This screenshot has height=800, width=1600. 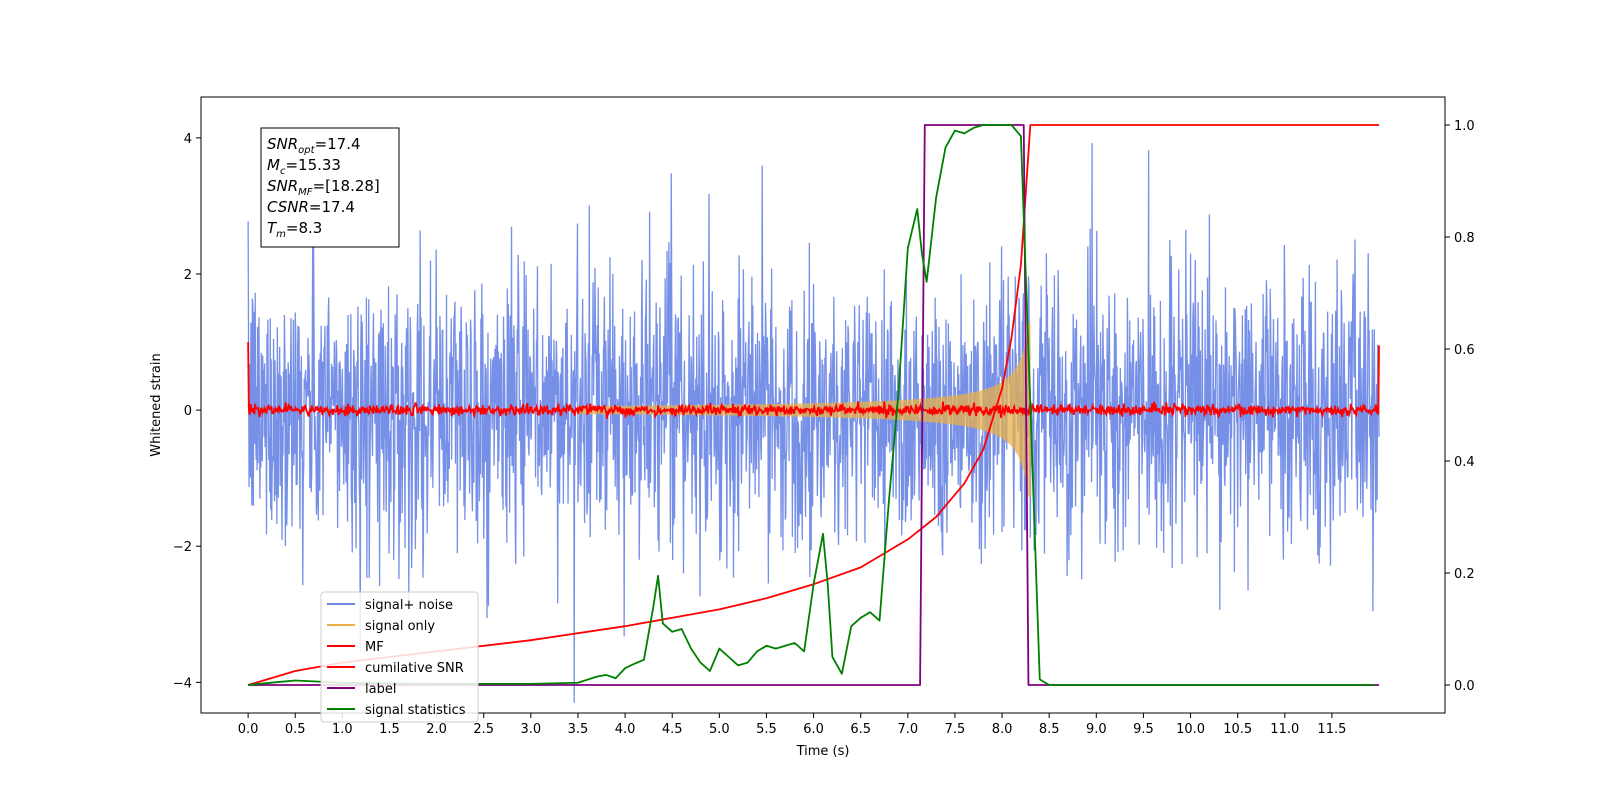 I want to click on x-tick-label: 2.5, so click(x=483, y=729).